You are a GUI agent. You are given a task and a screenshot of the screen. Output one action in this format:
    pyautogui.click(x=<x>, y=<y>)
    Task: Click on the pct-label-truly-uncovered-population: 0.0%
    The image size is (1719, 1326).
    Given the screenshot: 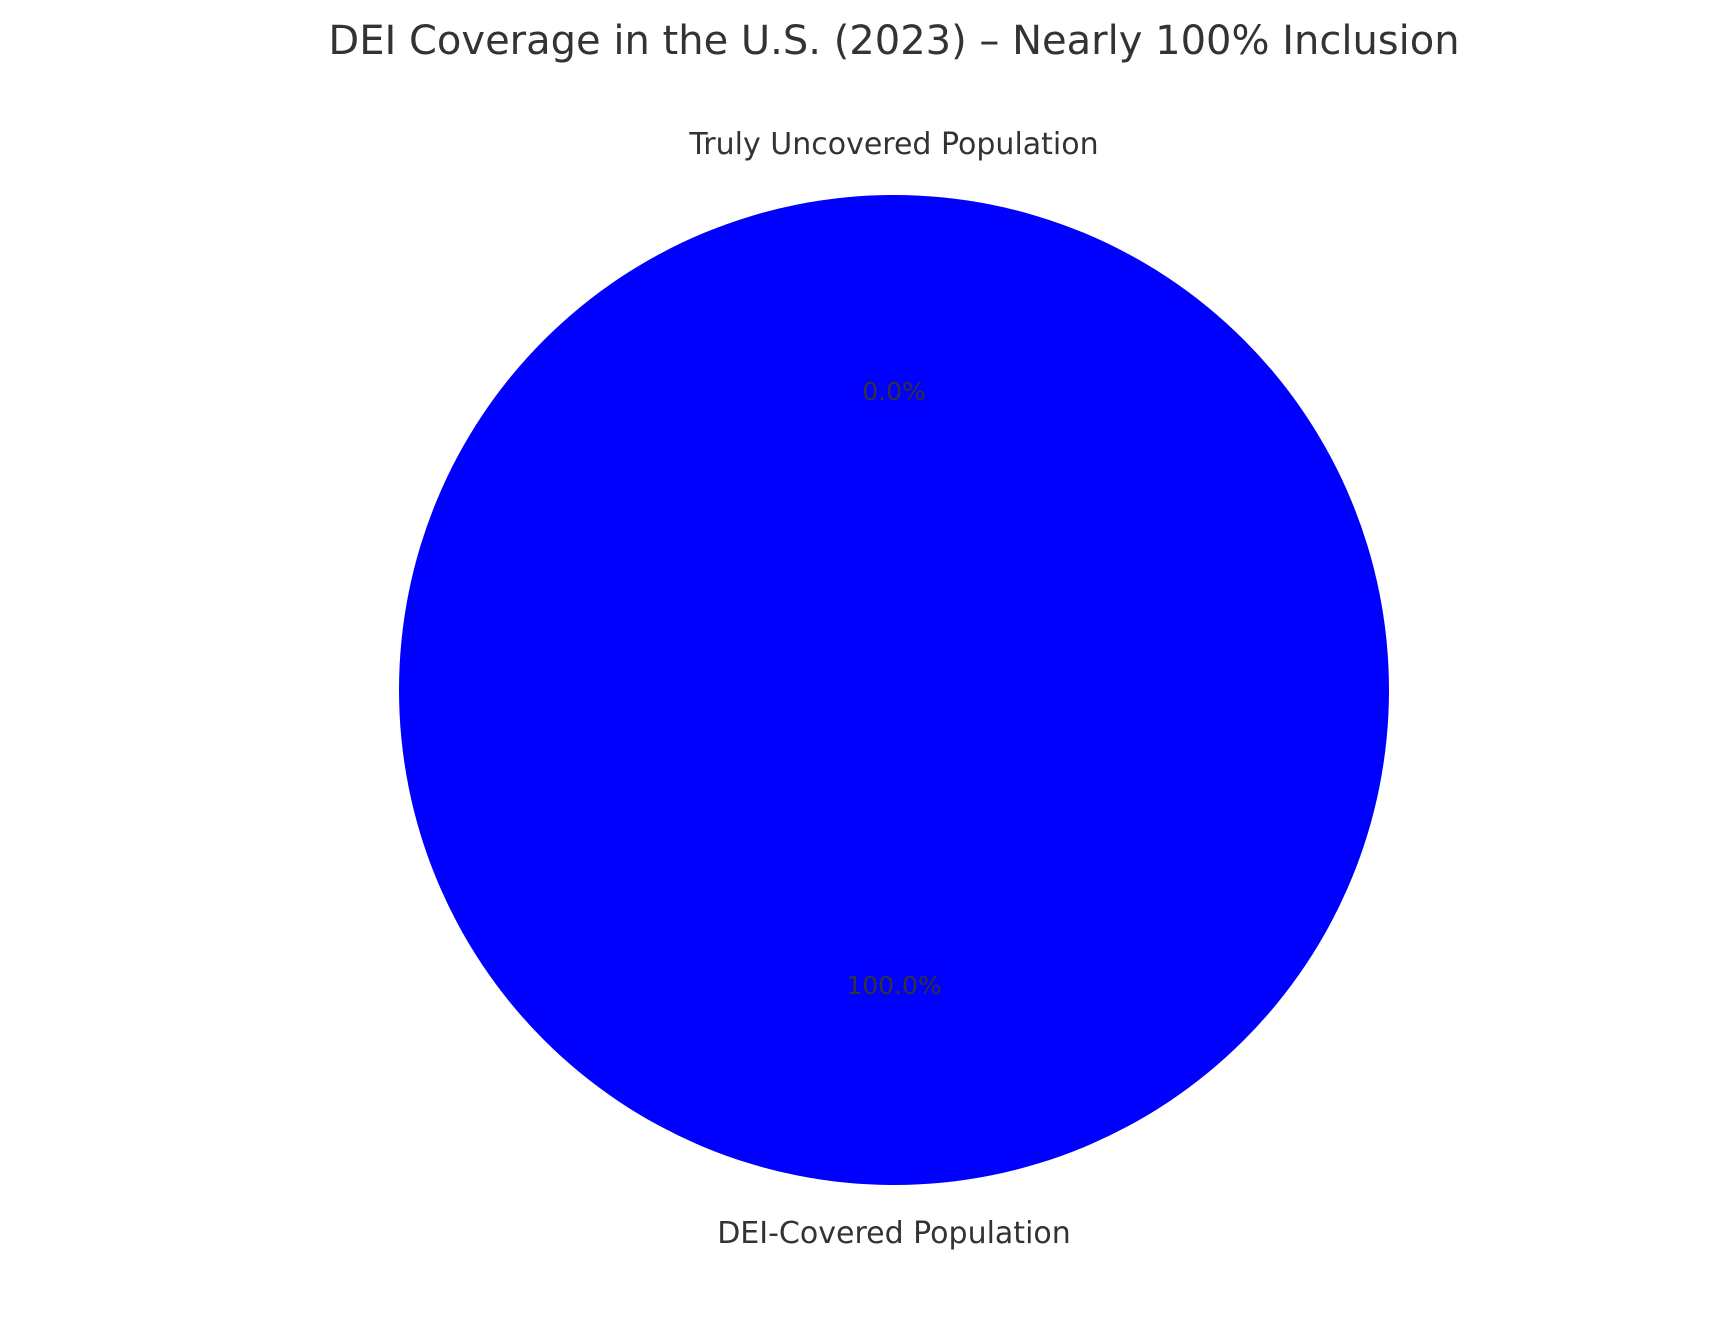 What is the action you would take?
    pyautogui.click(x=894, y=391)
    